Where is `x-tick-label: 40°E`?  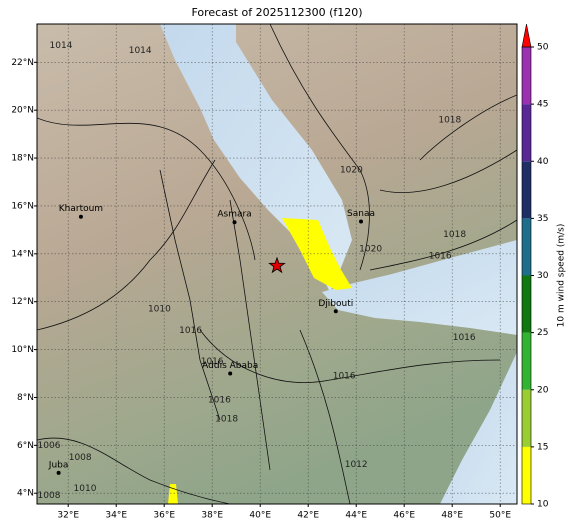 x-tick-label: 40°E is located at coordinates (260, 516).